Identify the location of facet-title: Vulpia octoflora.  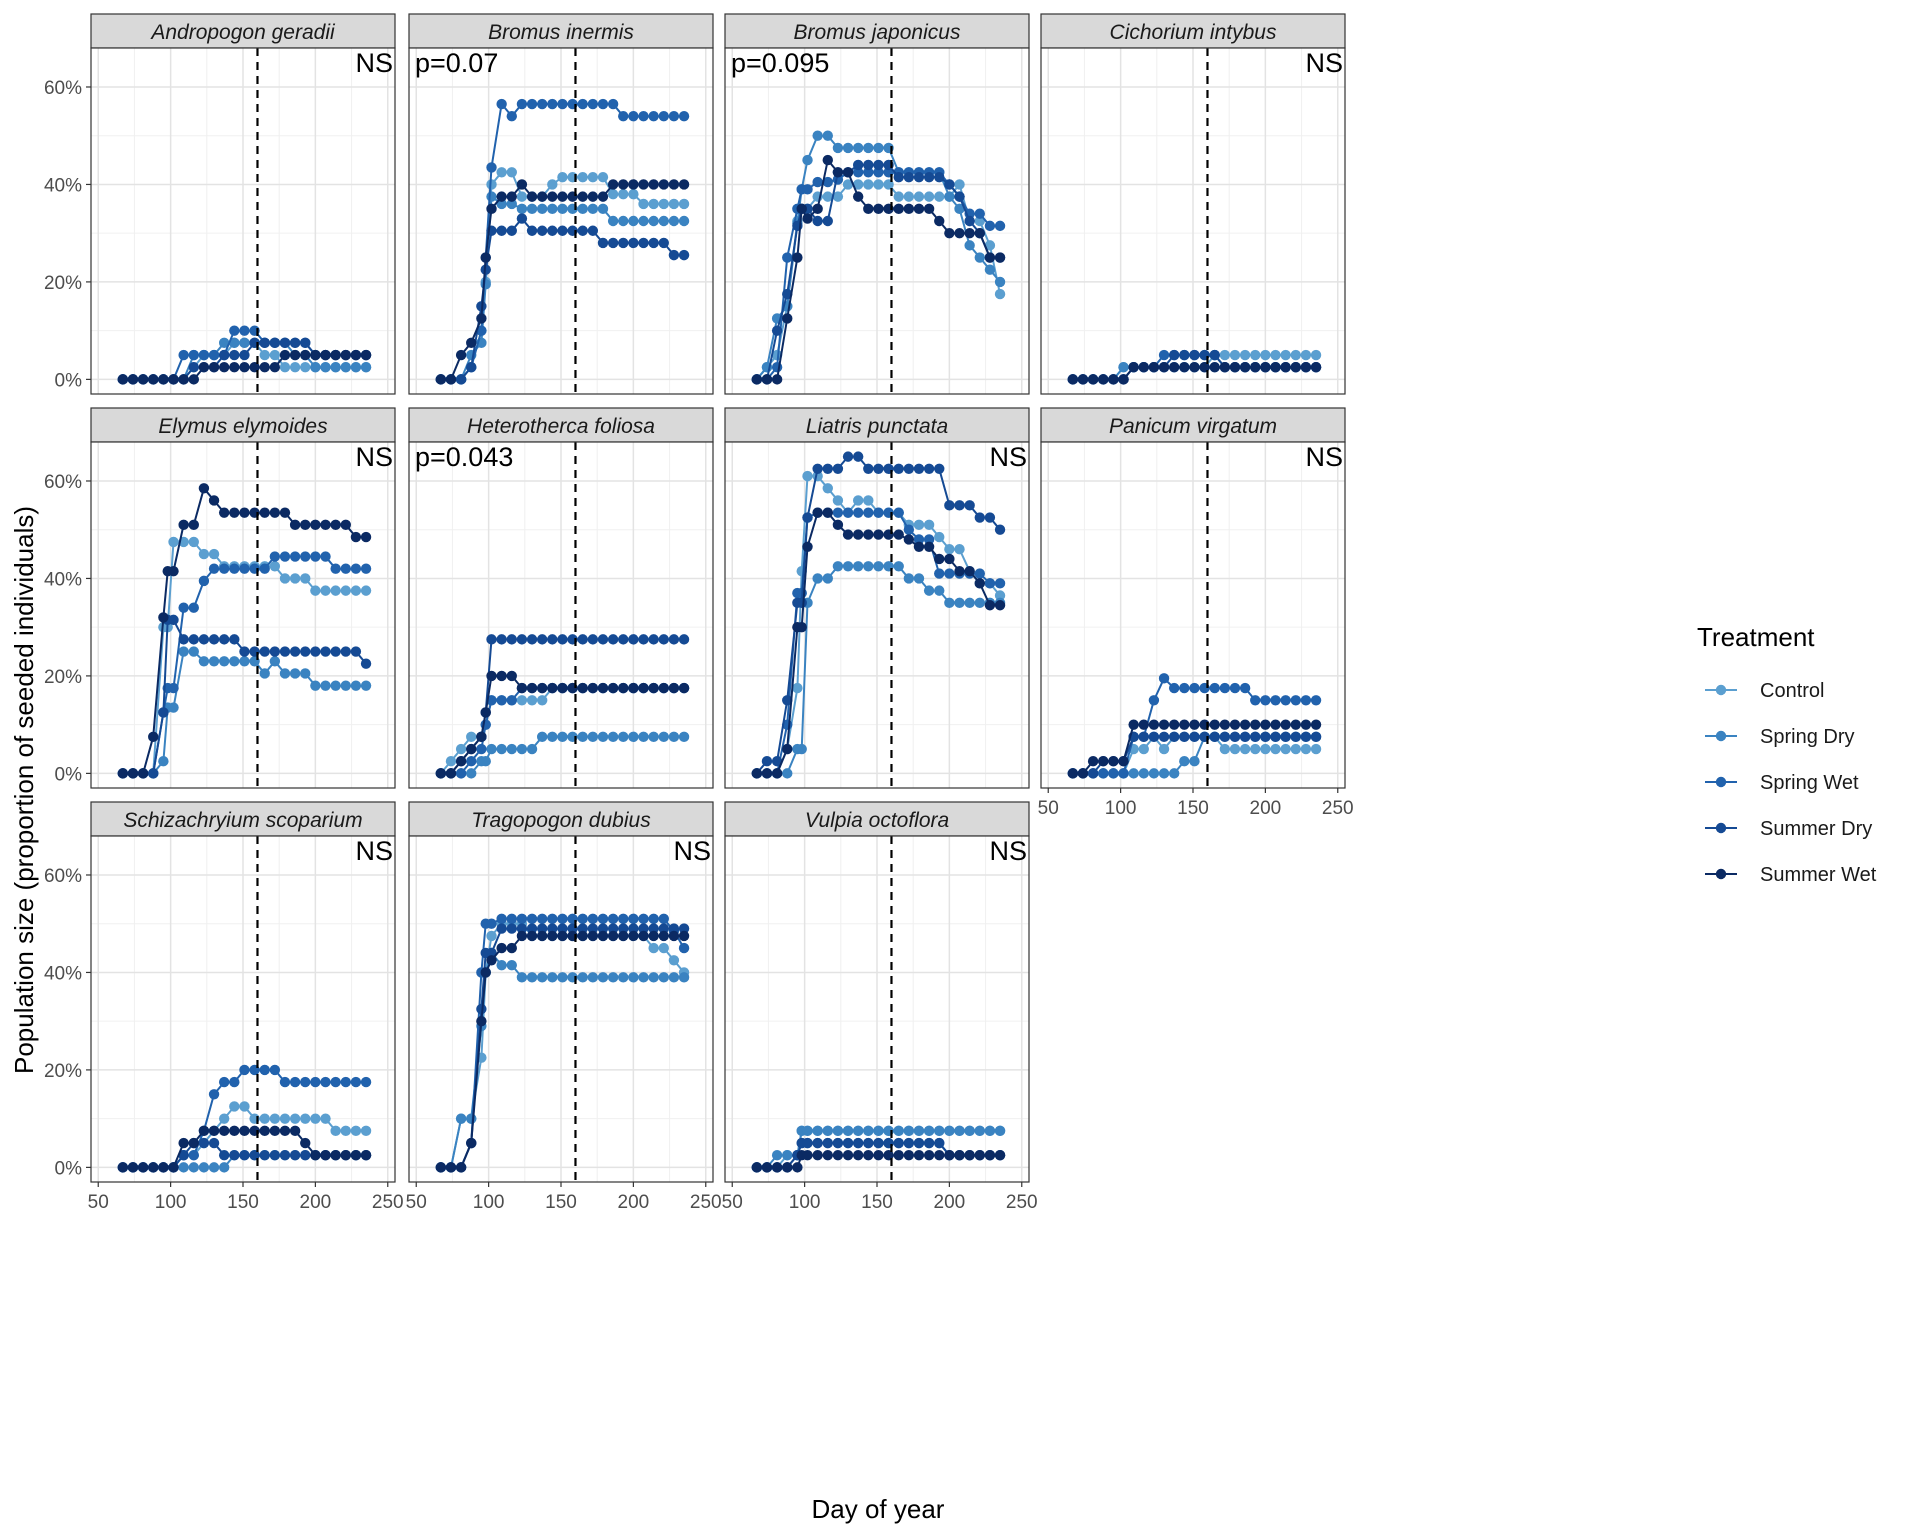
(877, 820).